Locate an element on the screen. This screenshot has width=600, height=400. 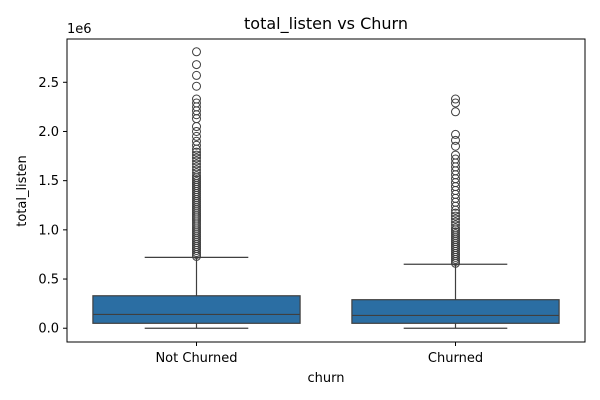
y-tick-label: 1.0 is located at coordinates (48, 230).